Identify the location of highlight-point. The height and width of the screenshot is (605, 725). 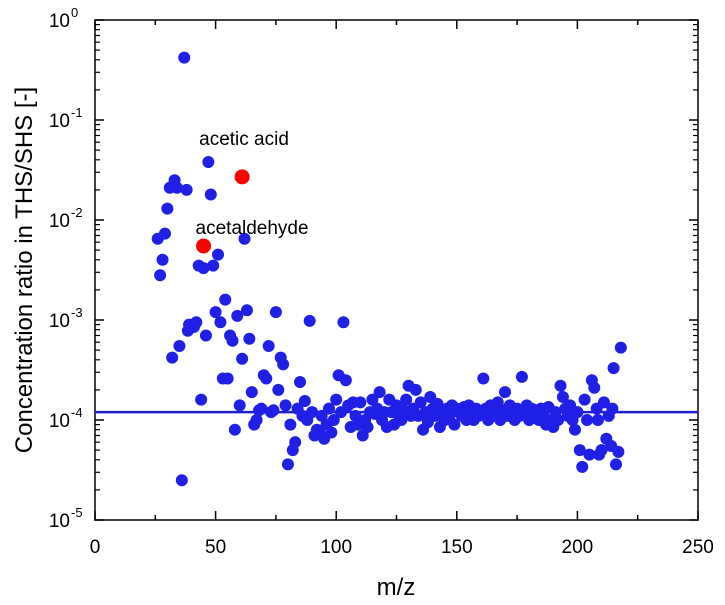
(242, 177).